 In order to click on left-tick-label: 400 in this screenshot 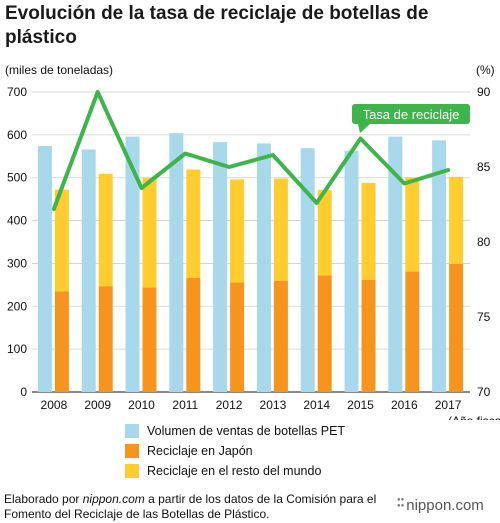, I will do `click(17, 221)`.